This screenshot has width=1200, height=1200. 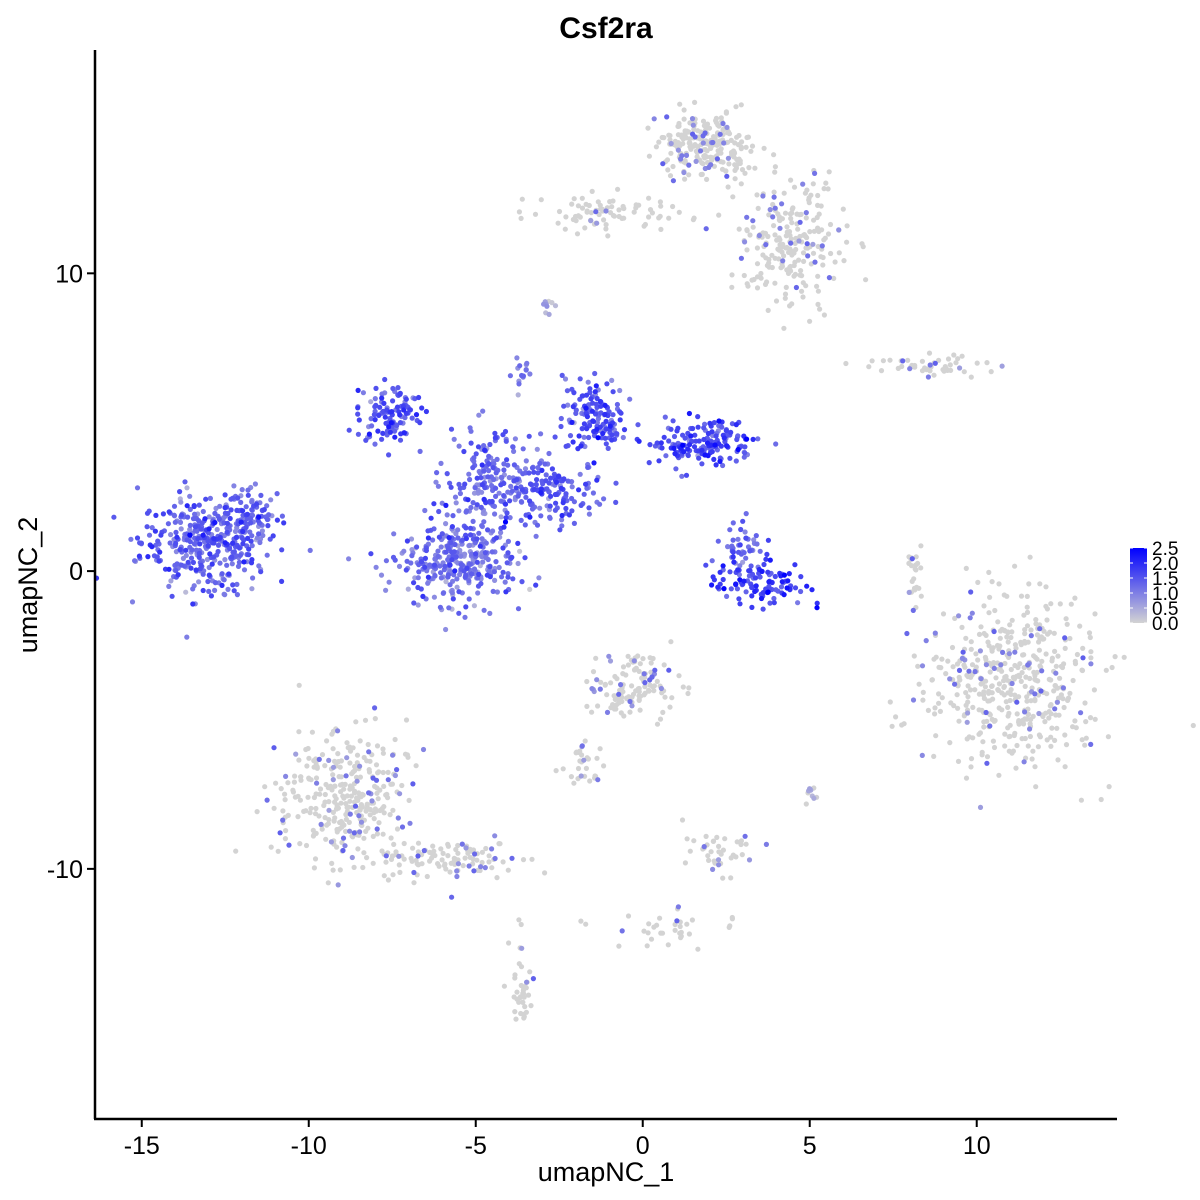 What do you see at coordinates (142, 1146) in the screenshot?
I see `x-tick-label: -15` at bounding box center [142, 1146].